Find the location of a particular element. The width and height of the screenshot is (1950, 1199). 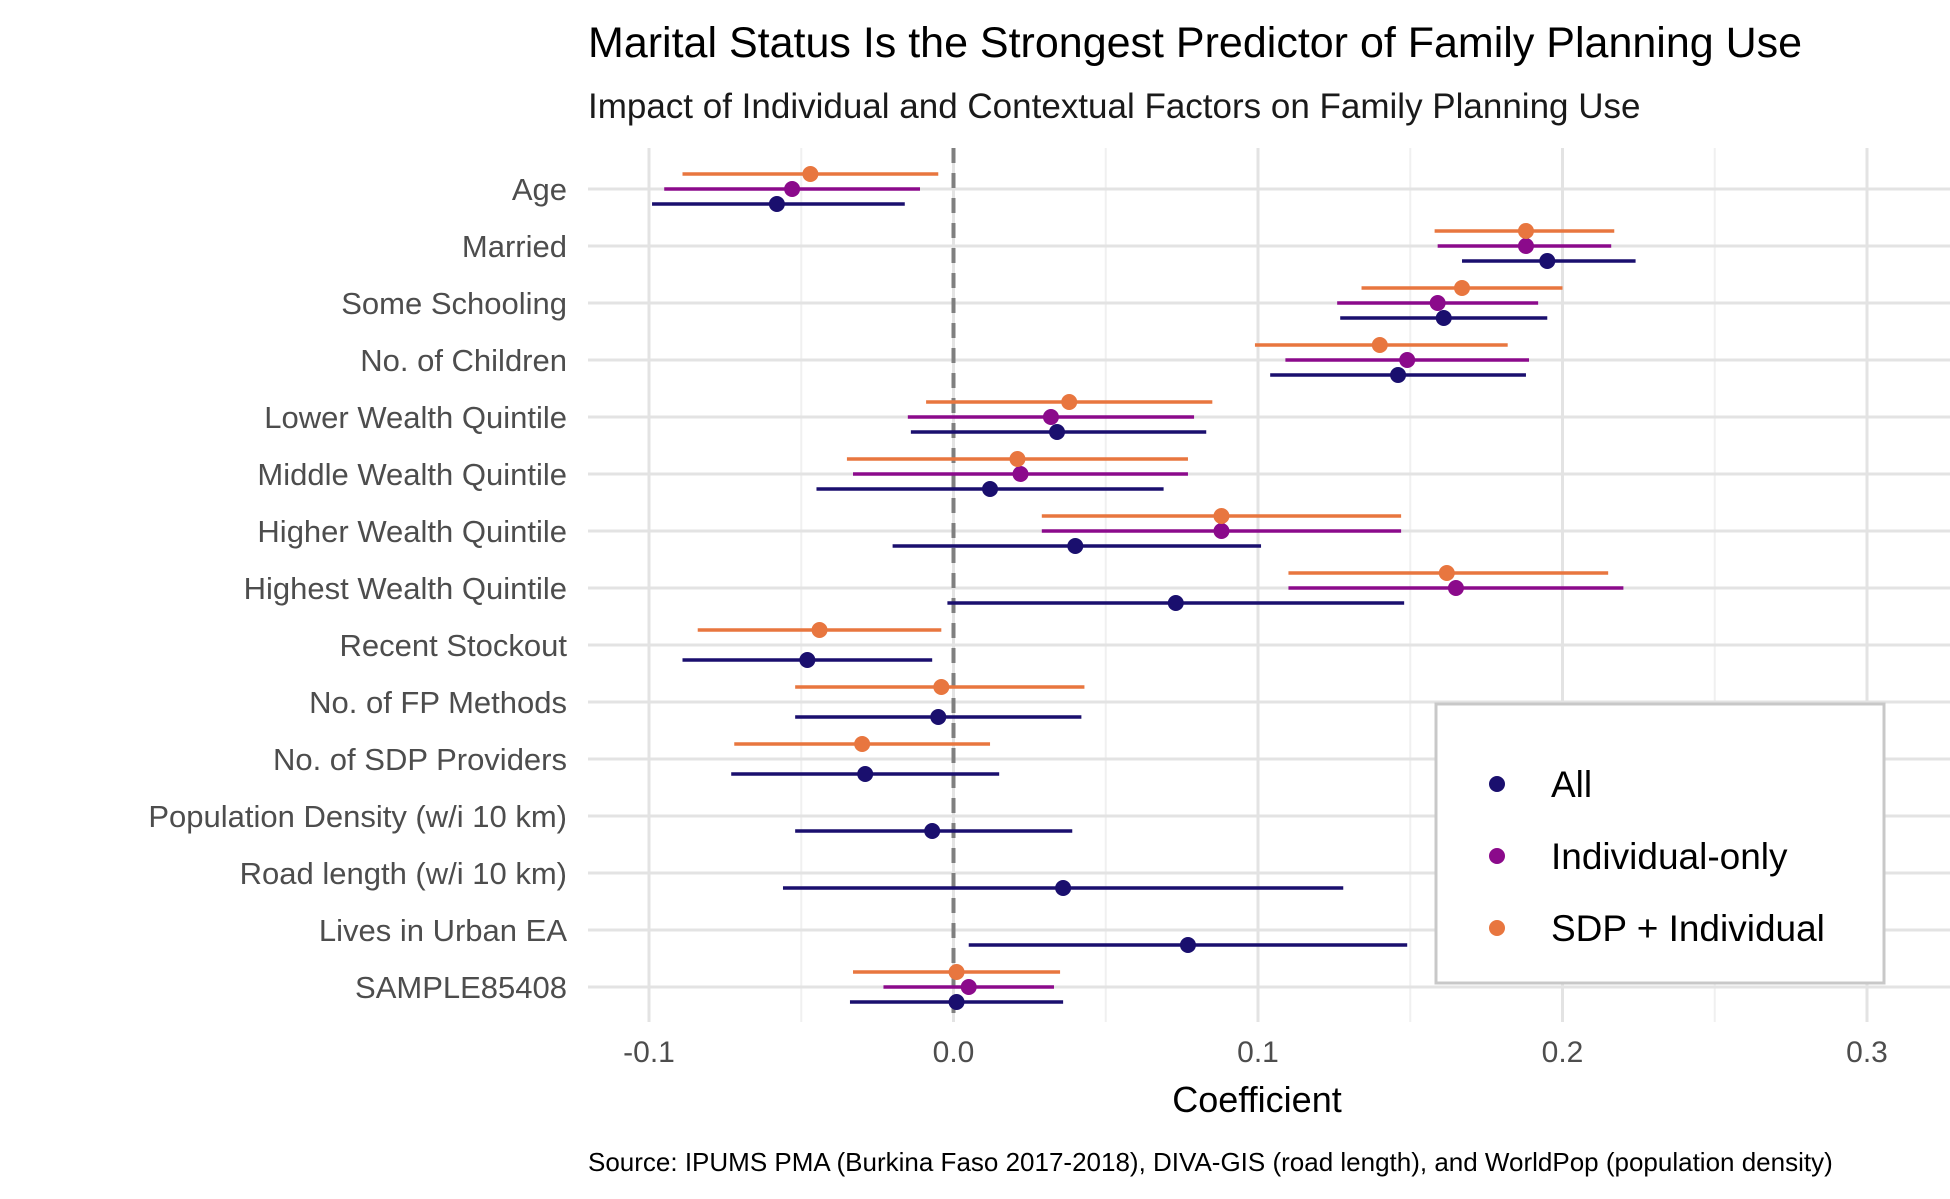

x-axis-tick-labels: -0.1 0.0 0.1 0.2 0.3 is located at coordinates (1255, 1052).